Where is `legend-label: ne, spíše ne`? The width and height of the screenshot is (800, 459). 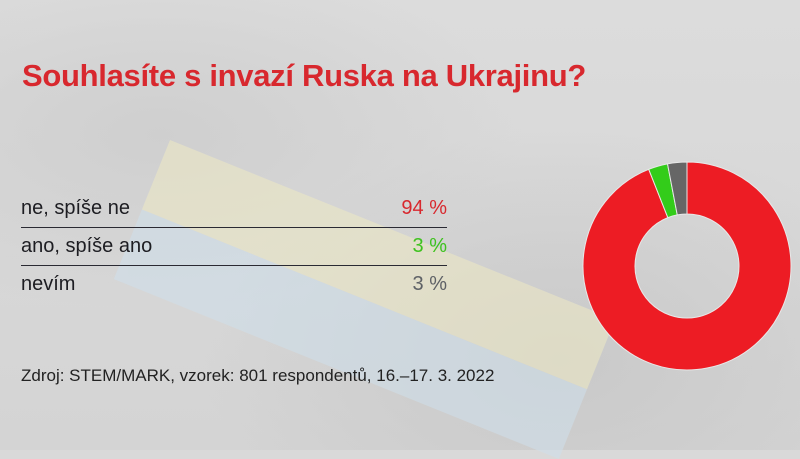 legend-label: ne, spíše ne is located at coordinates (75, 208).